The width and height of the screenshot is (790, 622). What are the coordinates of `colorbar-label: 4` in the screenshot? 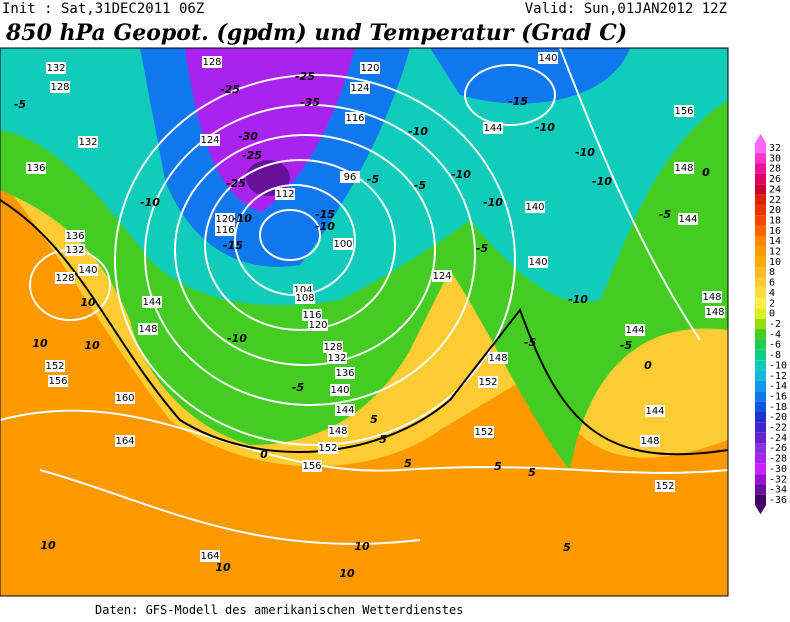 It's located at (772, 293).